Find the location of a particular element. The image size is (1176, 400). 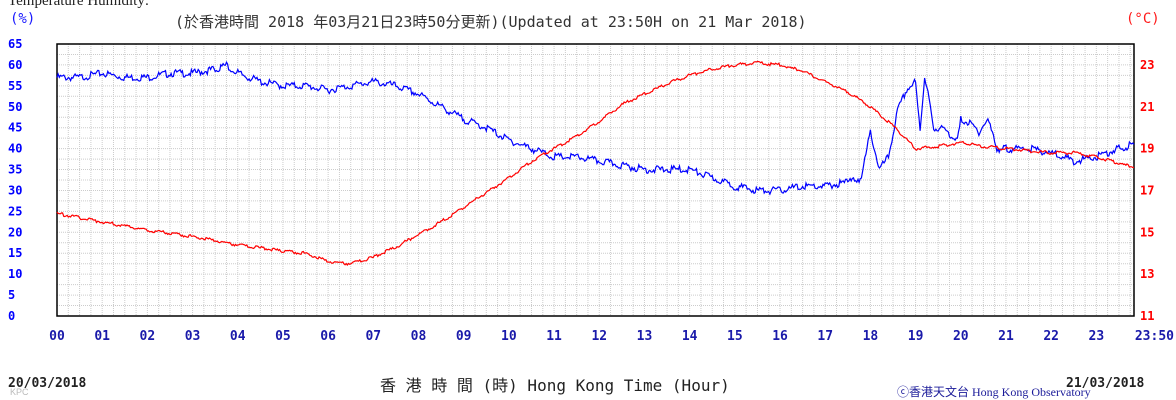

left-tick-label: 30 is located at coordinates (15, 190).